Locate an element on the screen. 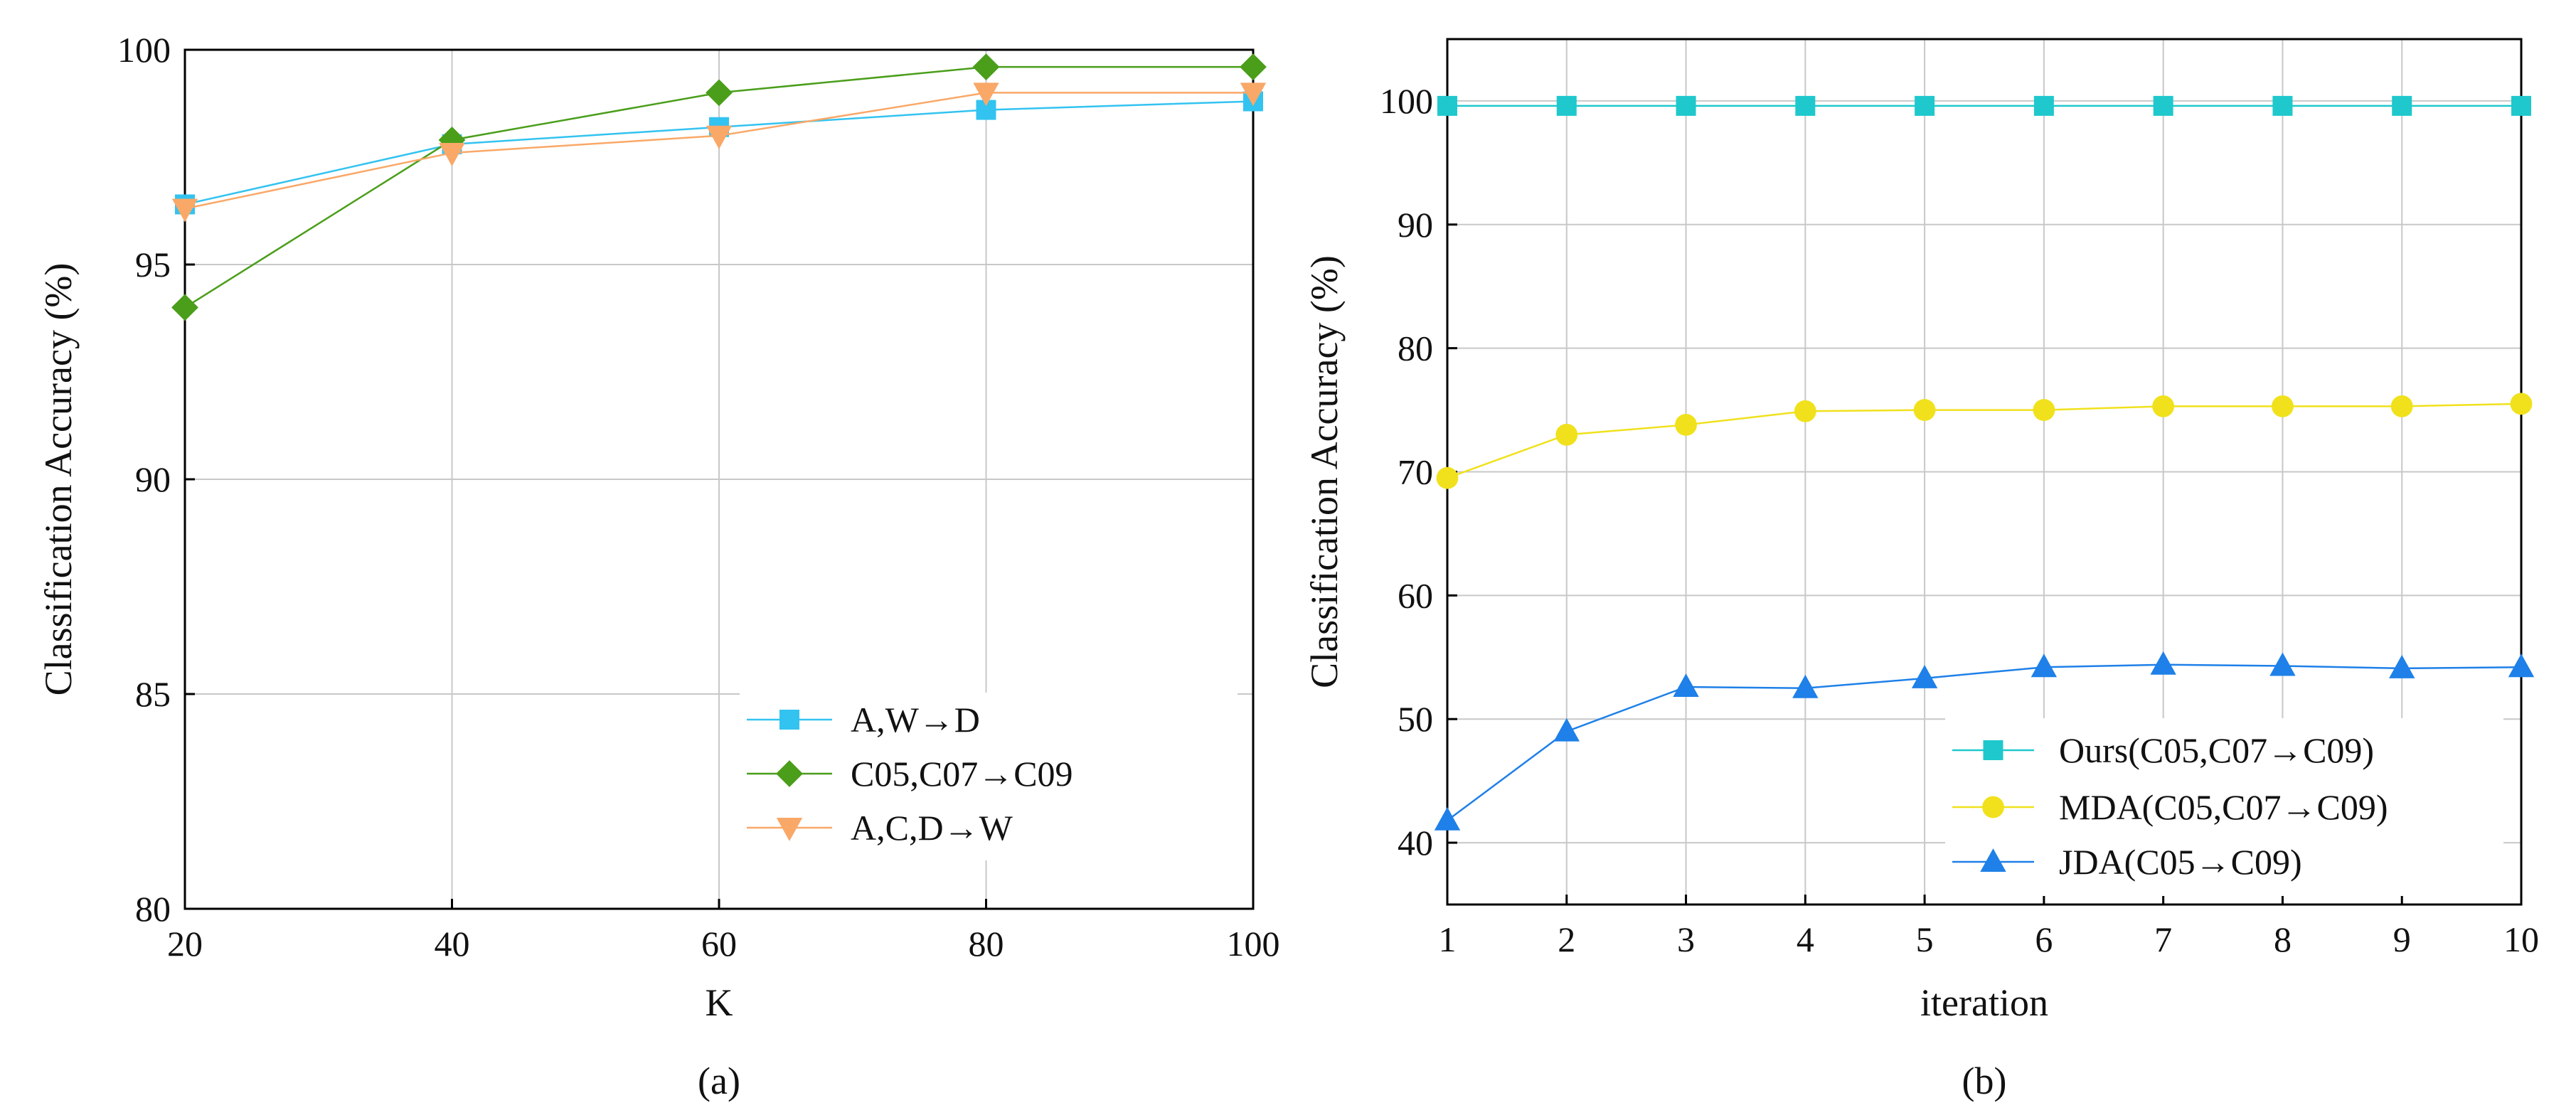 The image size is (2576, 1115). y-tick-label: 85 is located at coordinates (153, 694).